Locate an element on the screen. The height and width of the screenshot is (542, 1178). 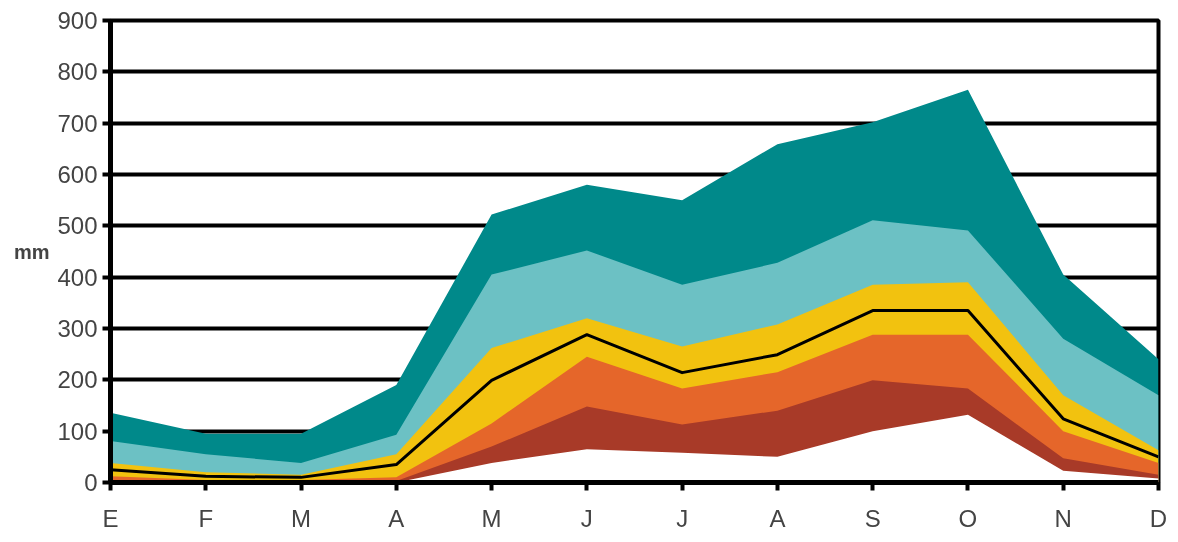
x-tick-label: D is located at coordinates (1158, 518).